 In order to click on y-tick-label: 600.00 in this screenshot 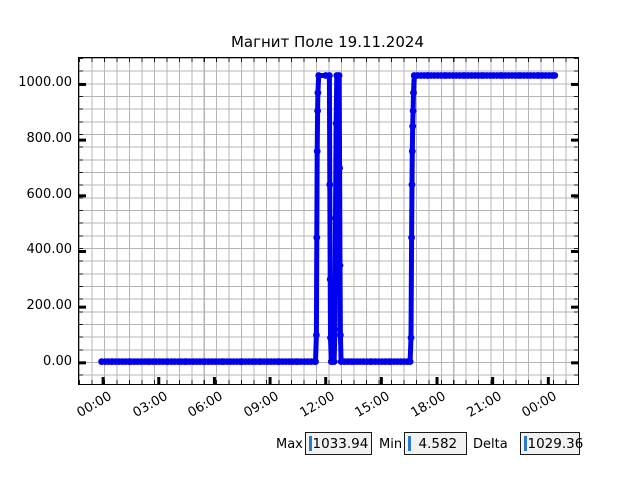, I will do `click(49, 194)`.